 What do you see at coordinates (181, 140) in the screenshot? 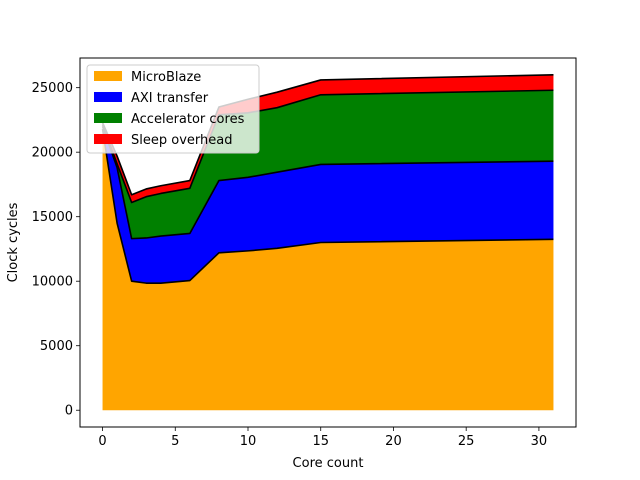
I see `legend-label-sleep-overhead: Sleep overhead` at bounding box center [181, 140].